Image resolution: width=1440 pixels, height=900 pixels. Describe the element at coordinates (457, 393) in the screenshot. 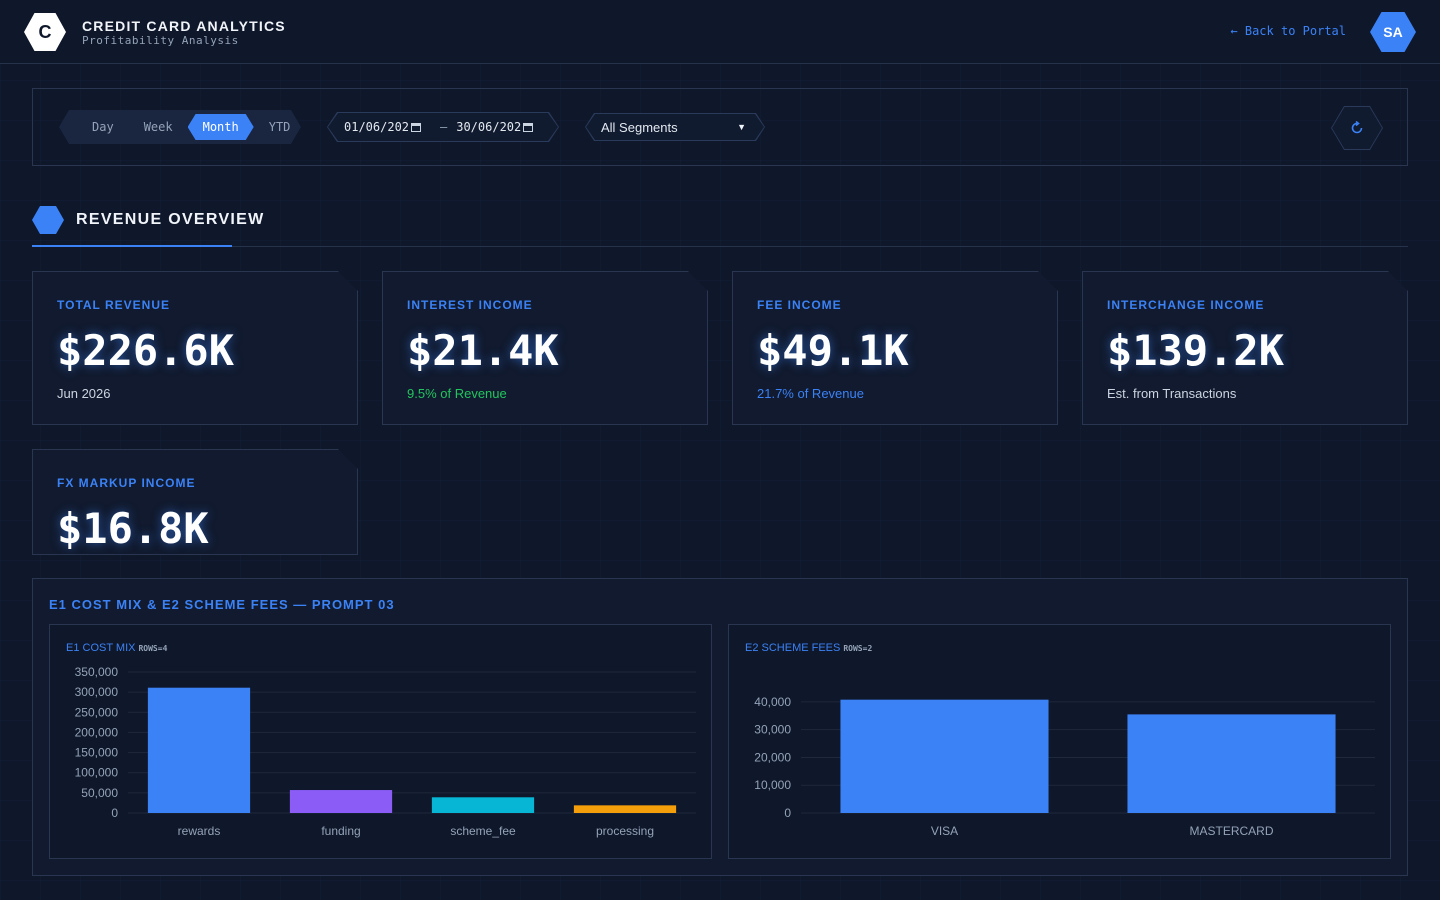

I see `kpi-subtext: 9.5% of Revenue` at that location.